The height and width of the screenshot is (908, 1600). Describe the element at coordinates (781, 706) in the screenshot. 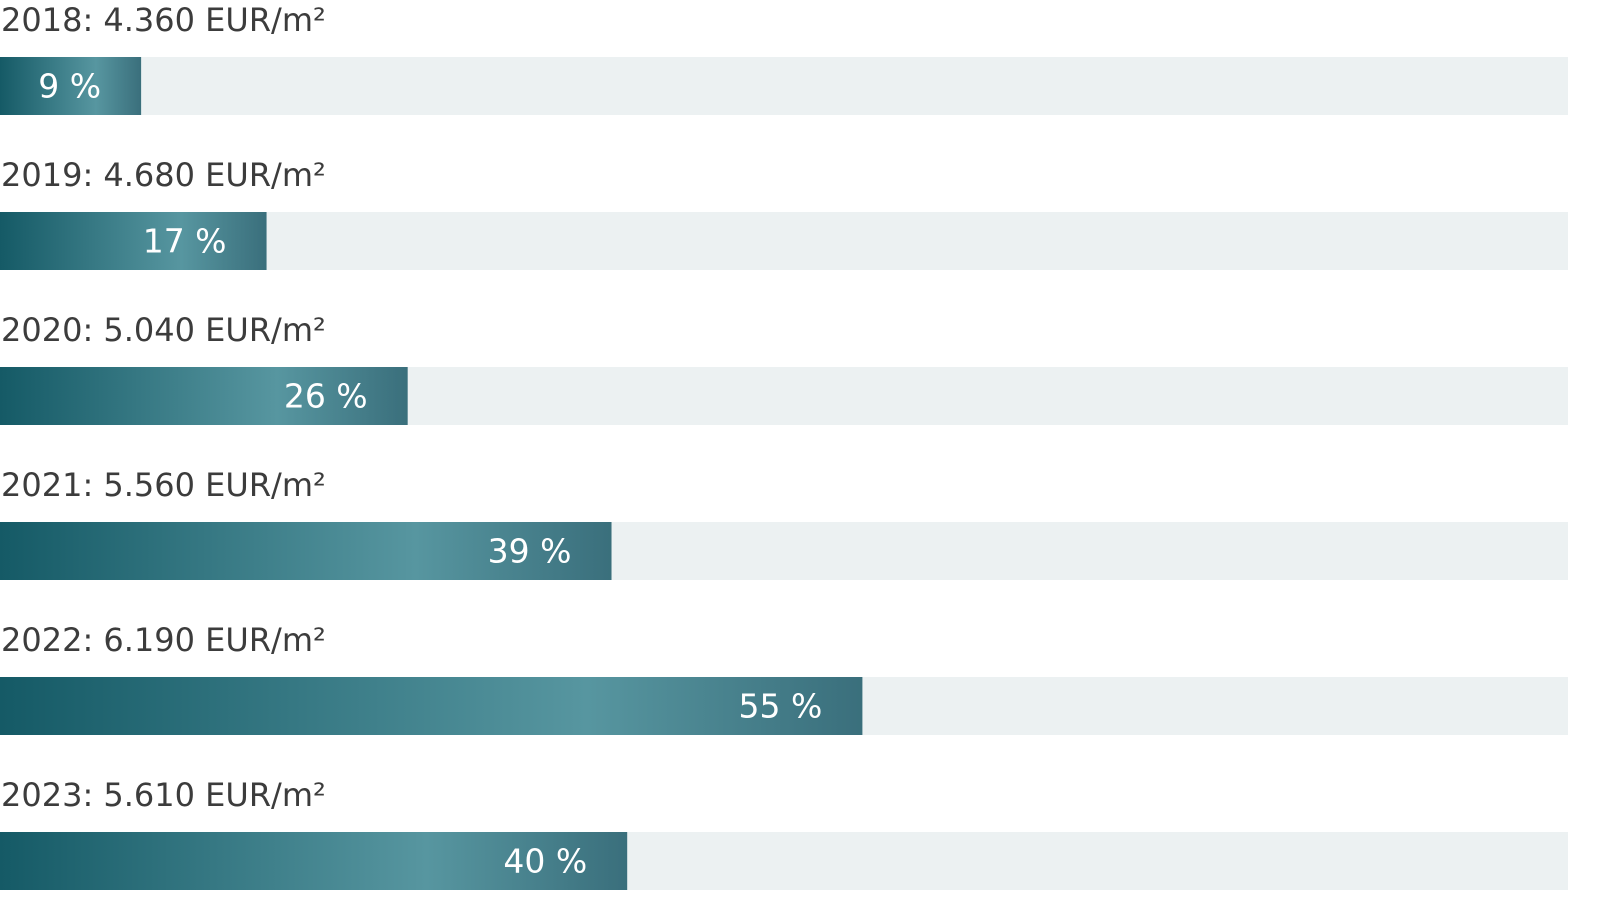

I see `bar-value-label: 55 %` at that location.